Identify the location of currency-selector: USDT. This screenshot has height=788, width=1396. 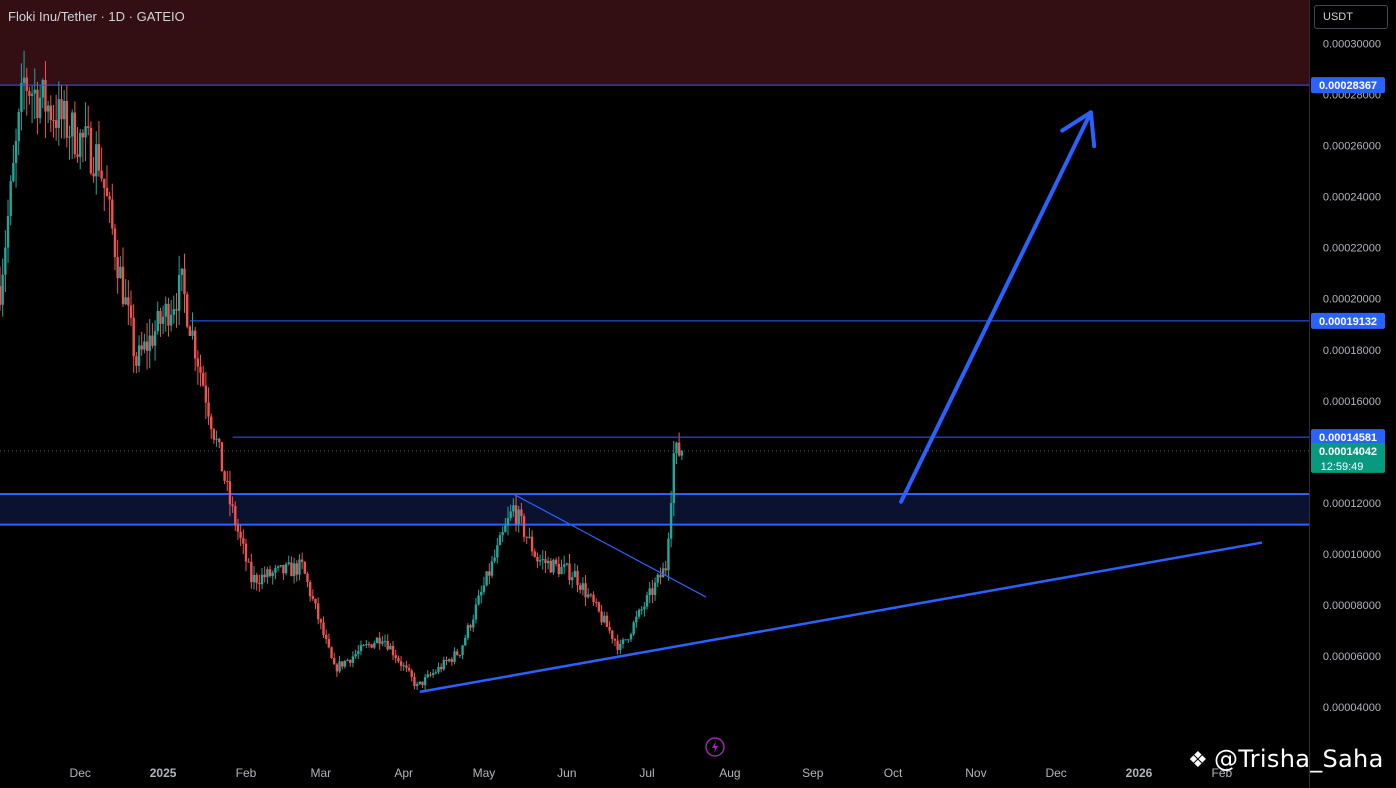
(1351, 17).